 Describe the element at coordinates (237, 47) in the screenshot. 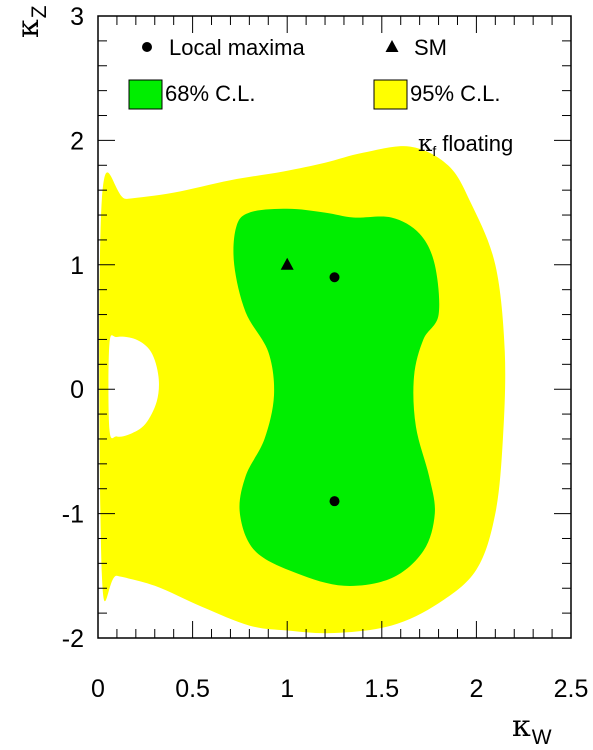

I see `legend-label: Local maxima` at that location.